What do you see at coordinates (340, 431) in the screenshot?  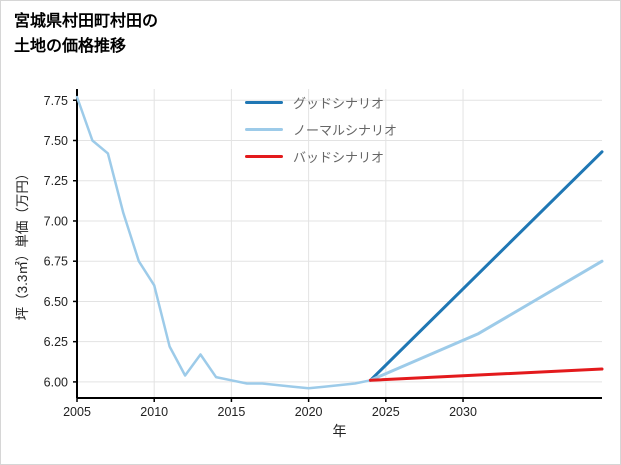 I see `x-axis-label: 年` at bounding box center [340, 431].